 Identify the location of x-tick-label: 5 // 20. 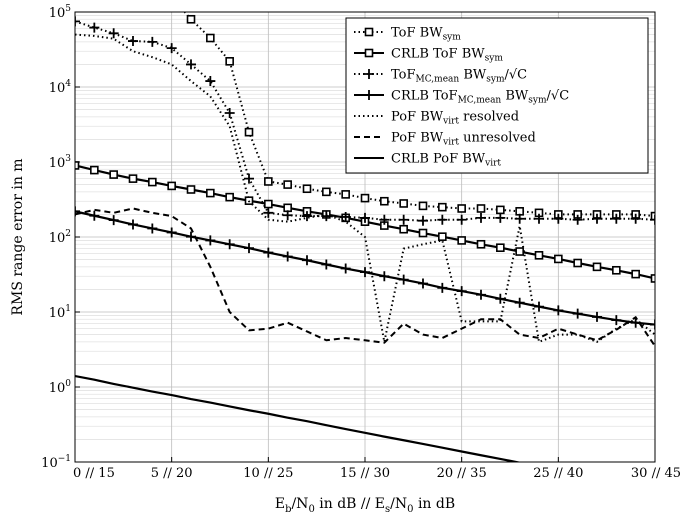
(172, 473).